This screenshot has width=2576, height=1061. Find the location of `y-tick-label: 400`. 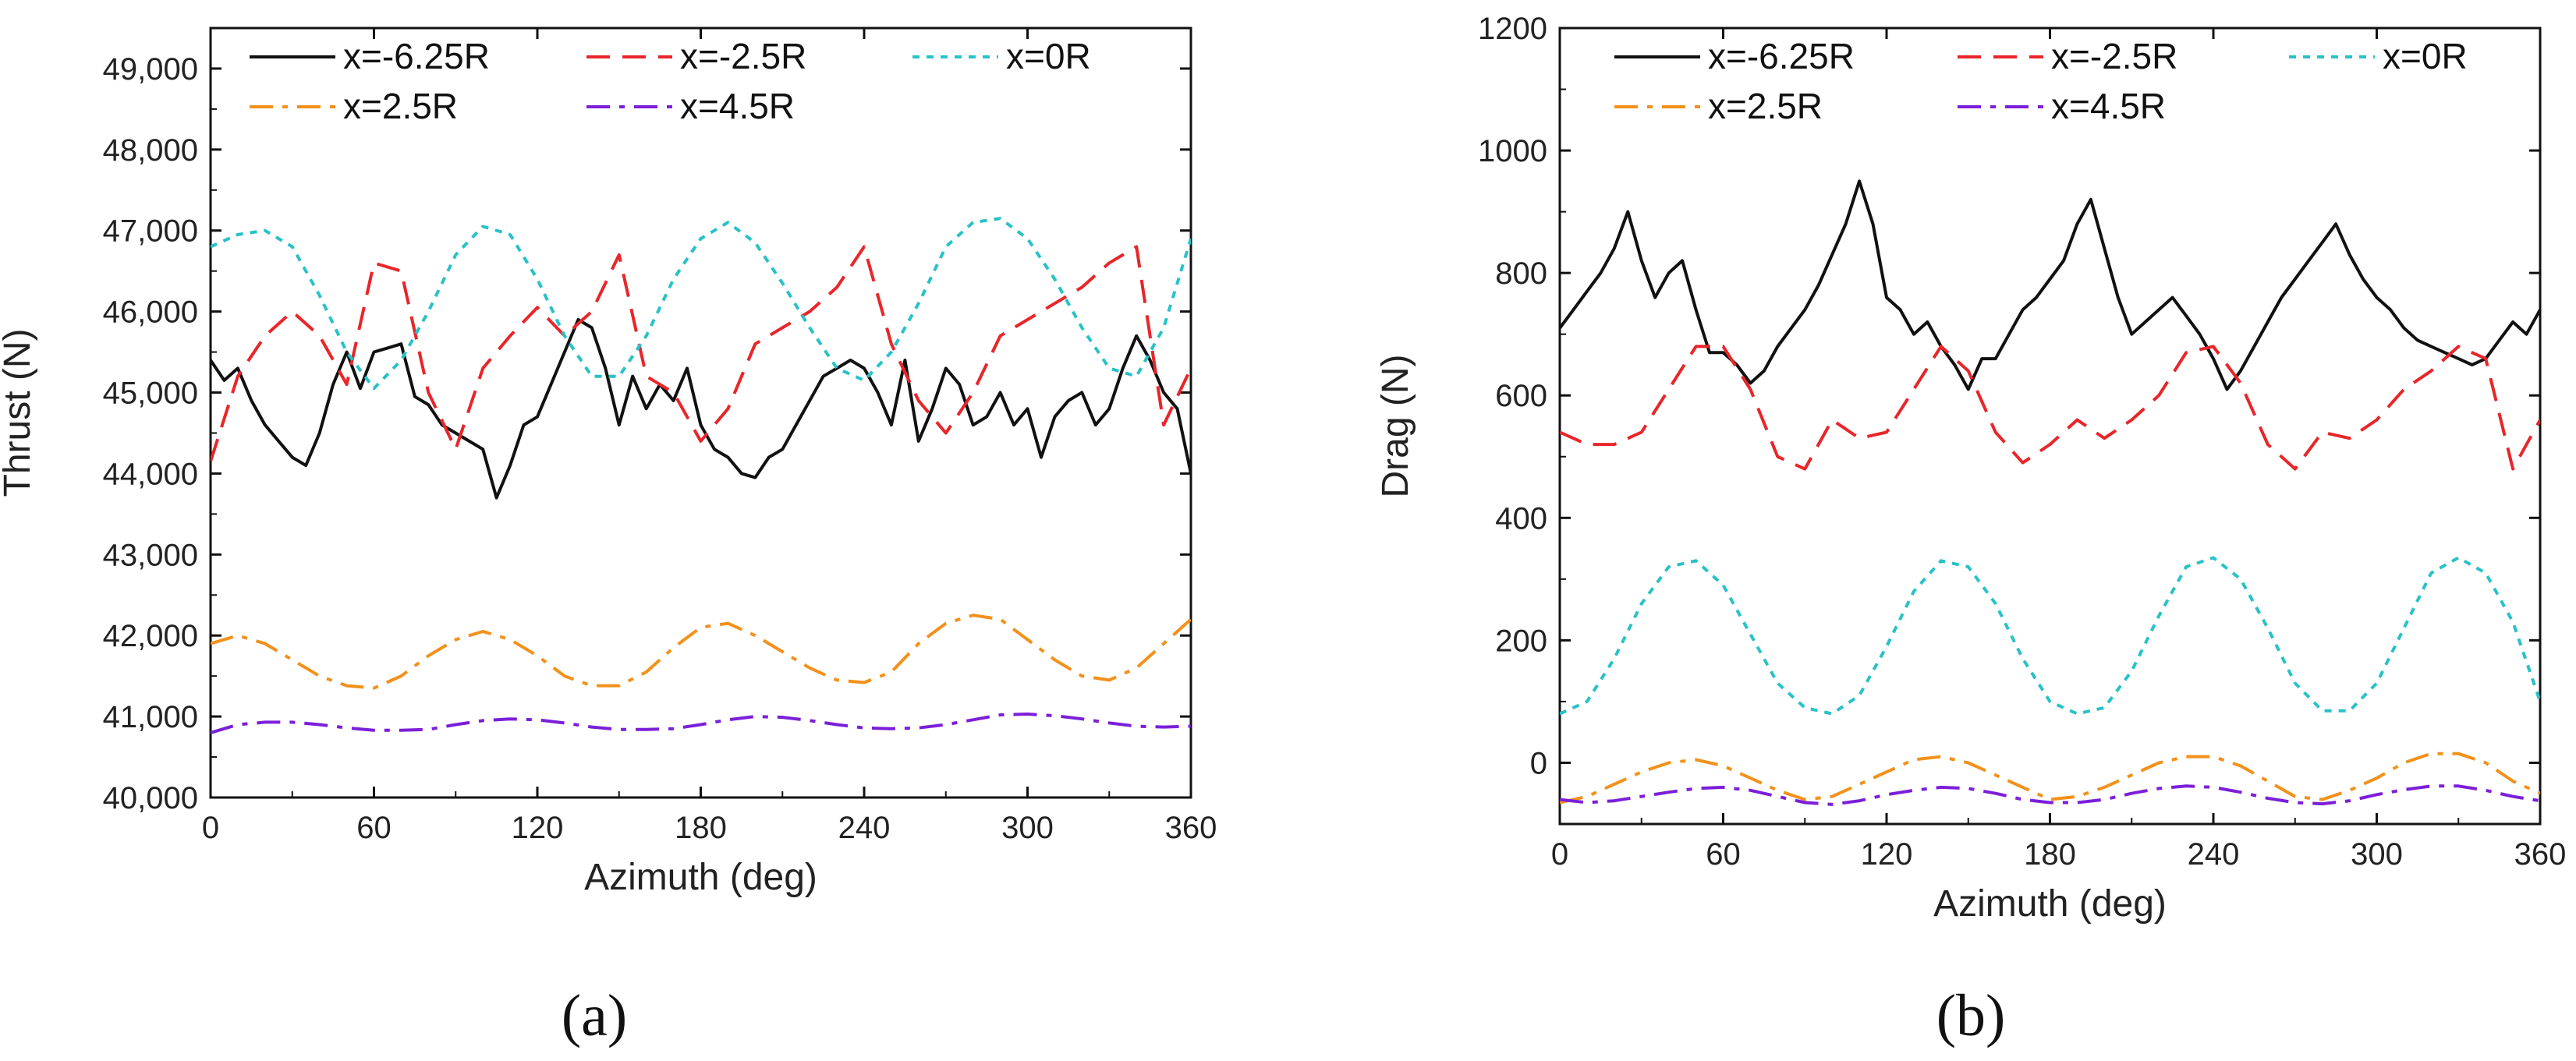

y-tick-label: 400 is located at coordinates (1521, 518).